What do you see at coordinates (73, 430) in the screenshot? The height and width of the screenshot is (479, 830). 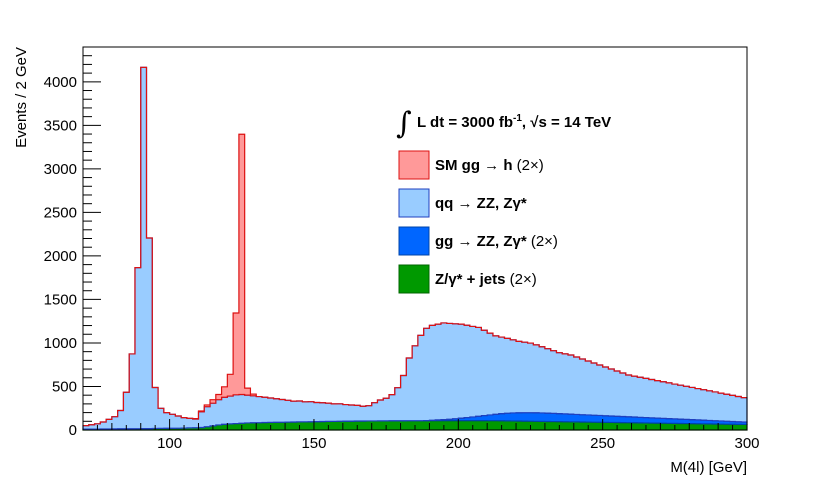 I see `y-tick-label: 0` at bounding box center [73, 430].